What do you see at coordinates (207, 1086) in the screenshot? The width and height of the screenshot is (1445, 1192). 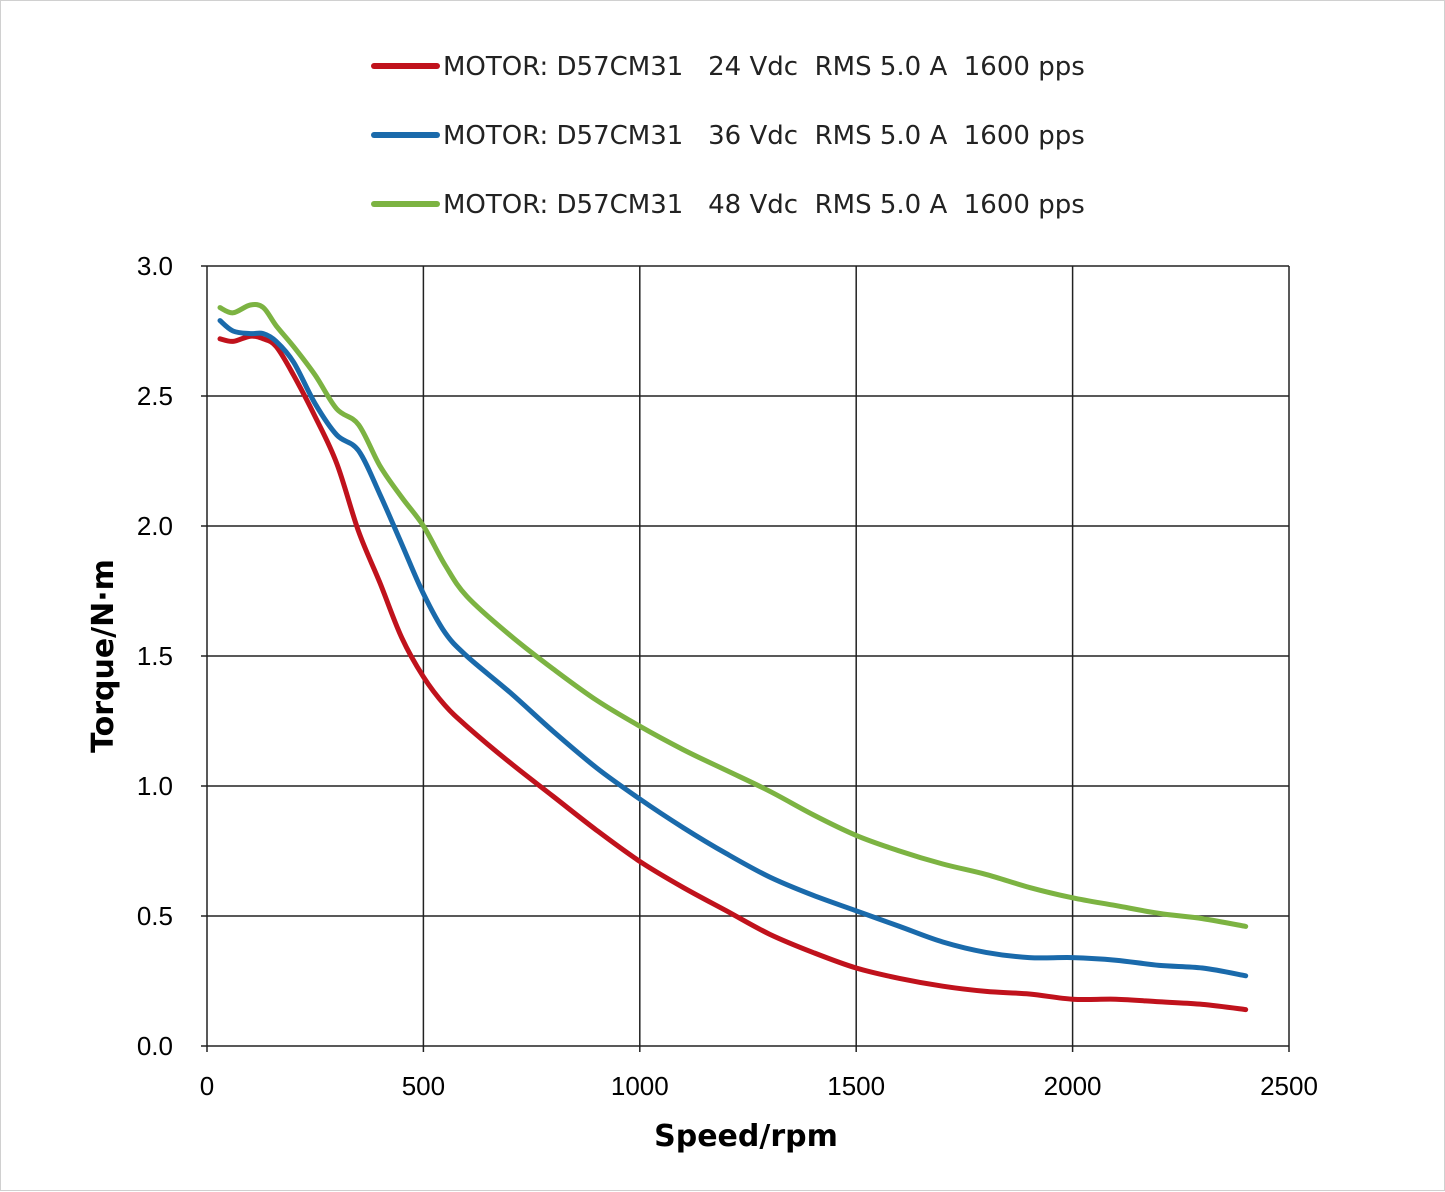 I see `x-tick-label: 0` at bounding box center [207, 1086].